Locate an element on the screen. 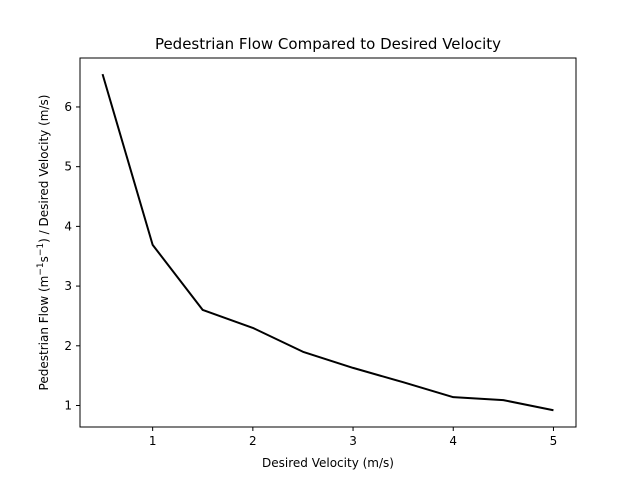 Image resolution: width=640 pixels, height=480 pixels. y-tick-label: 2 is located at coordinates (68, 346).